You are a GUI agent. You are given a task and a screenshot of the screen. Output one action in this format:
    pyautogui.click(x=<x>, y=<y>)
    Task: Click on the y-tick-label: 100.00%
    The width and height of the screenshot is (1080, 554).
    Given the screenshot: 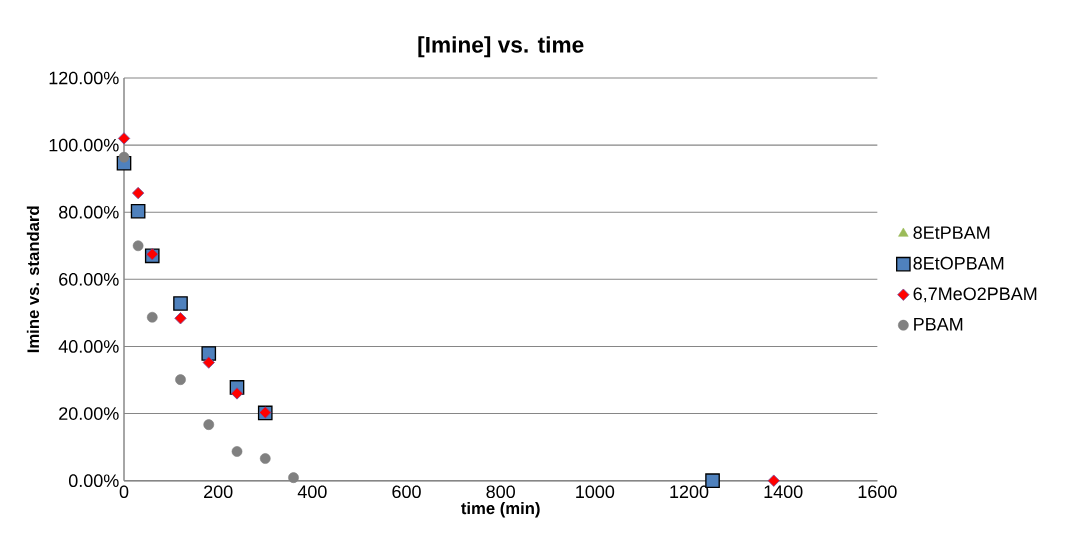 What is the action you would take?
    pyautogui.click(x=84, y=145)
    